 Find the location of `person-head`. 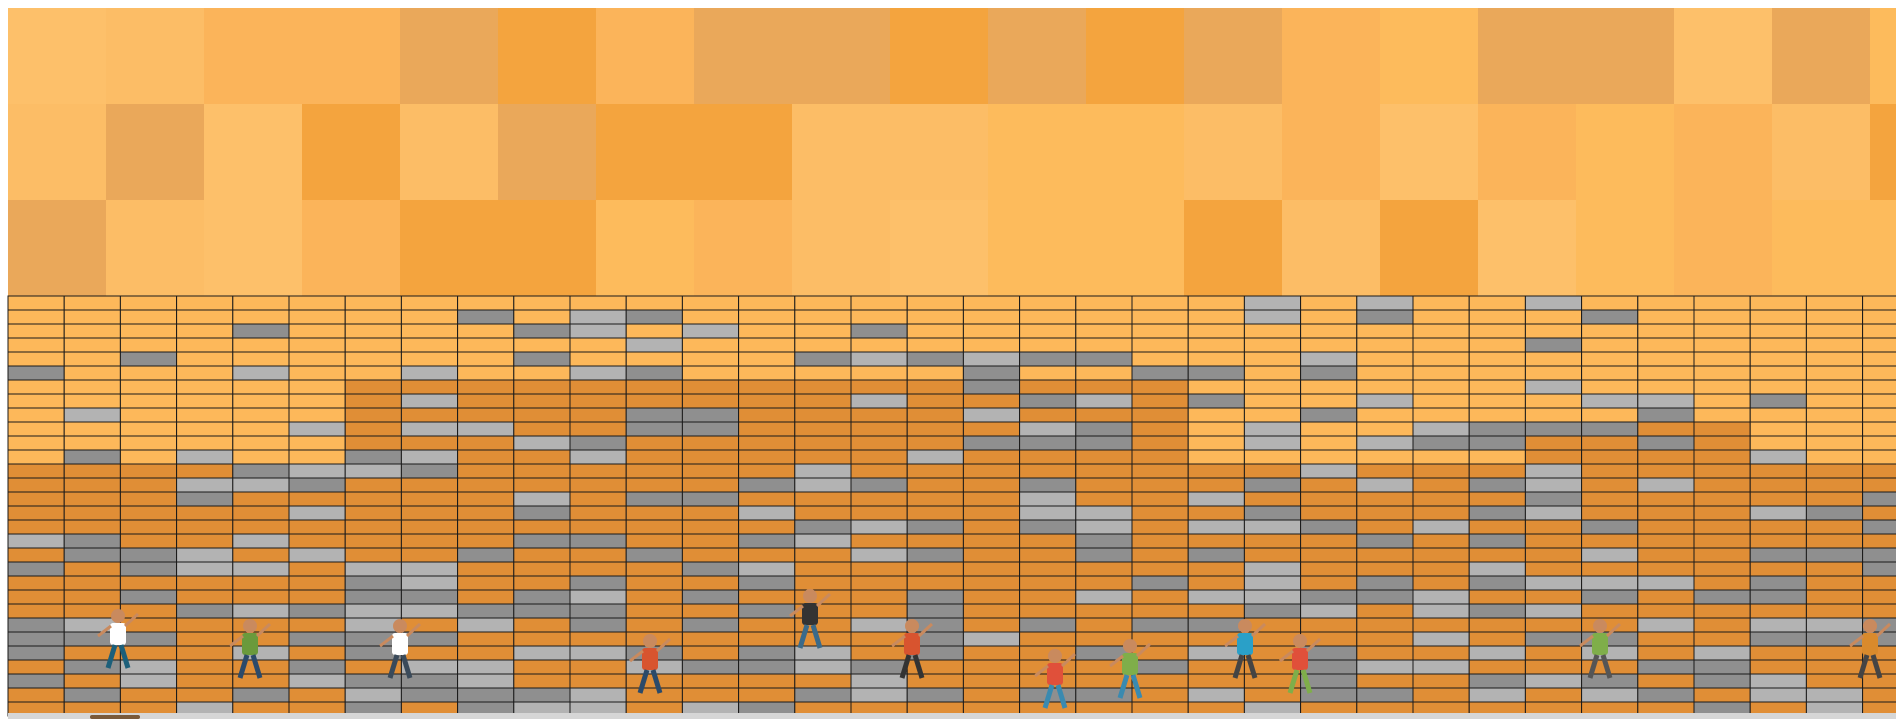

person-head is located at coordinates (1055, 656).